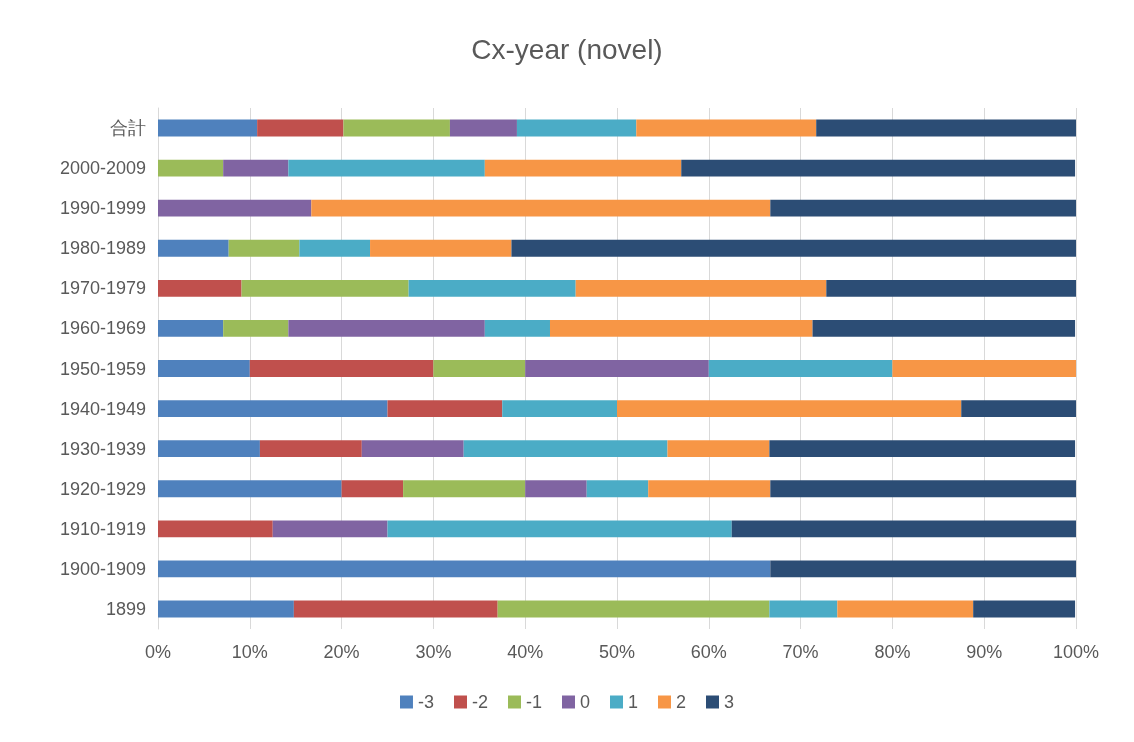 This screenshot has height=742, width=1134. What do you see at coordinates (892, 652) in the screenshot?
I see `x-tick-label: 80%` at bounding box center [892, 652].